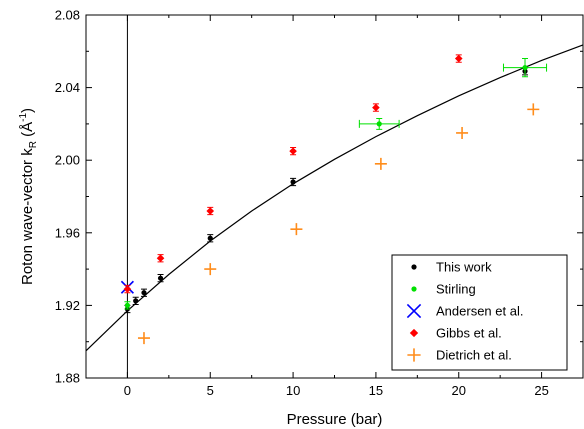 This screenshot has width=584, height=429. I want to click on x-tick-label: 25, so click(541, 390).